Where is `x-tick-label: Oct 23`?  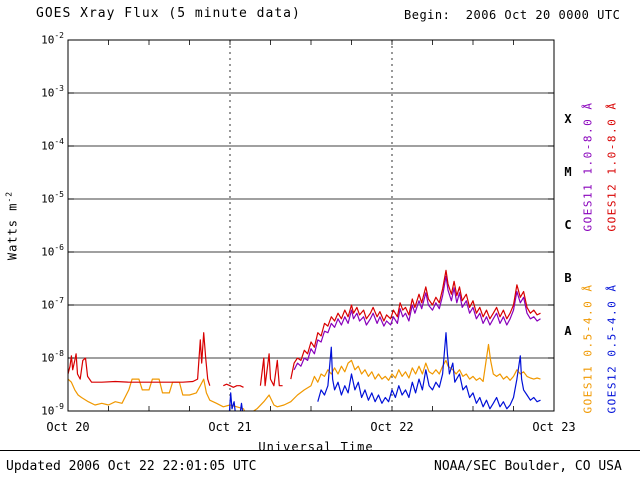 x-tick-label: Oct 23 is located at coordinates (554, 427).